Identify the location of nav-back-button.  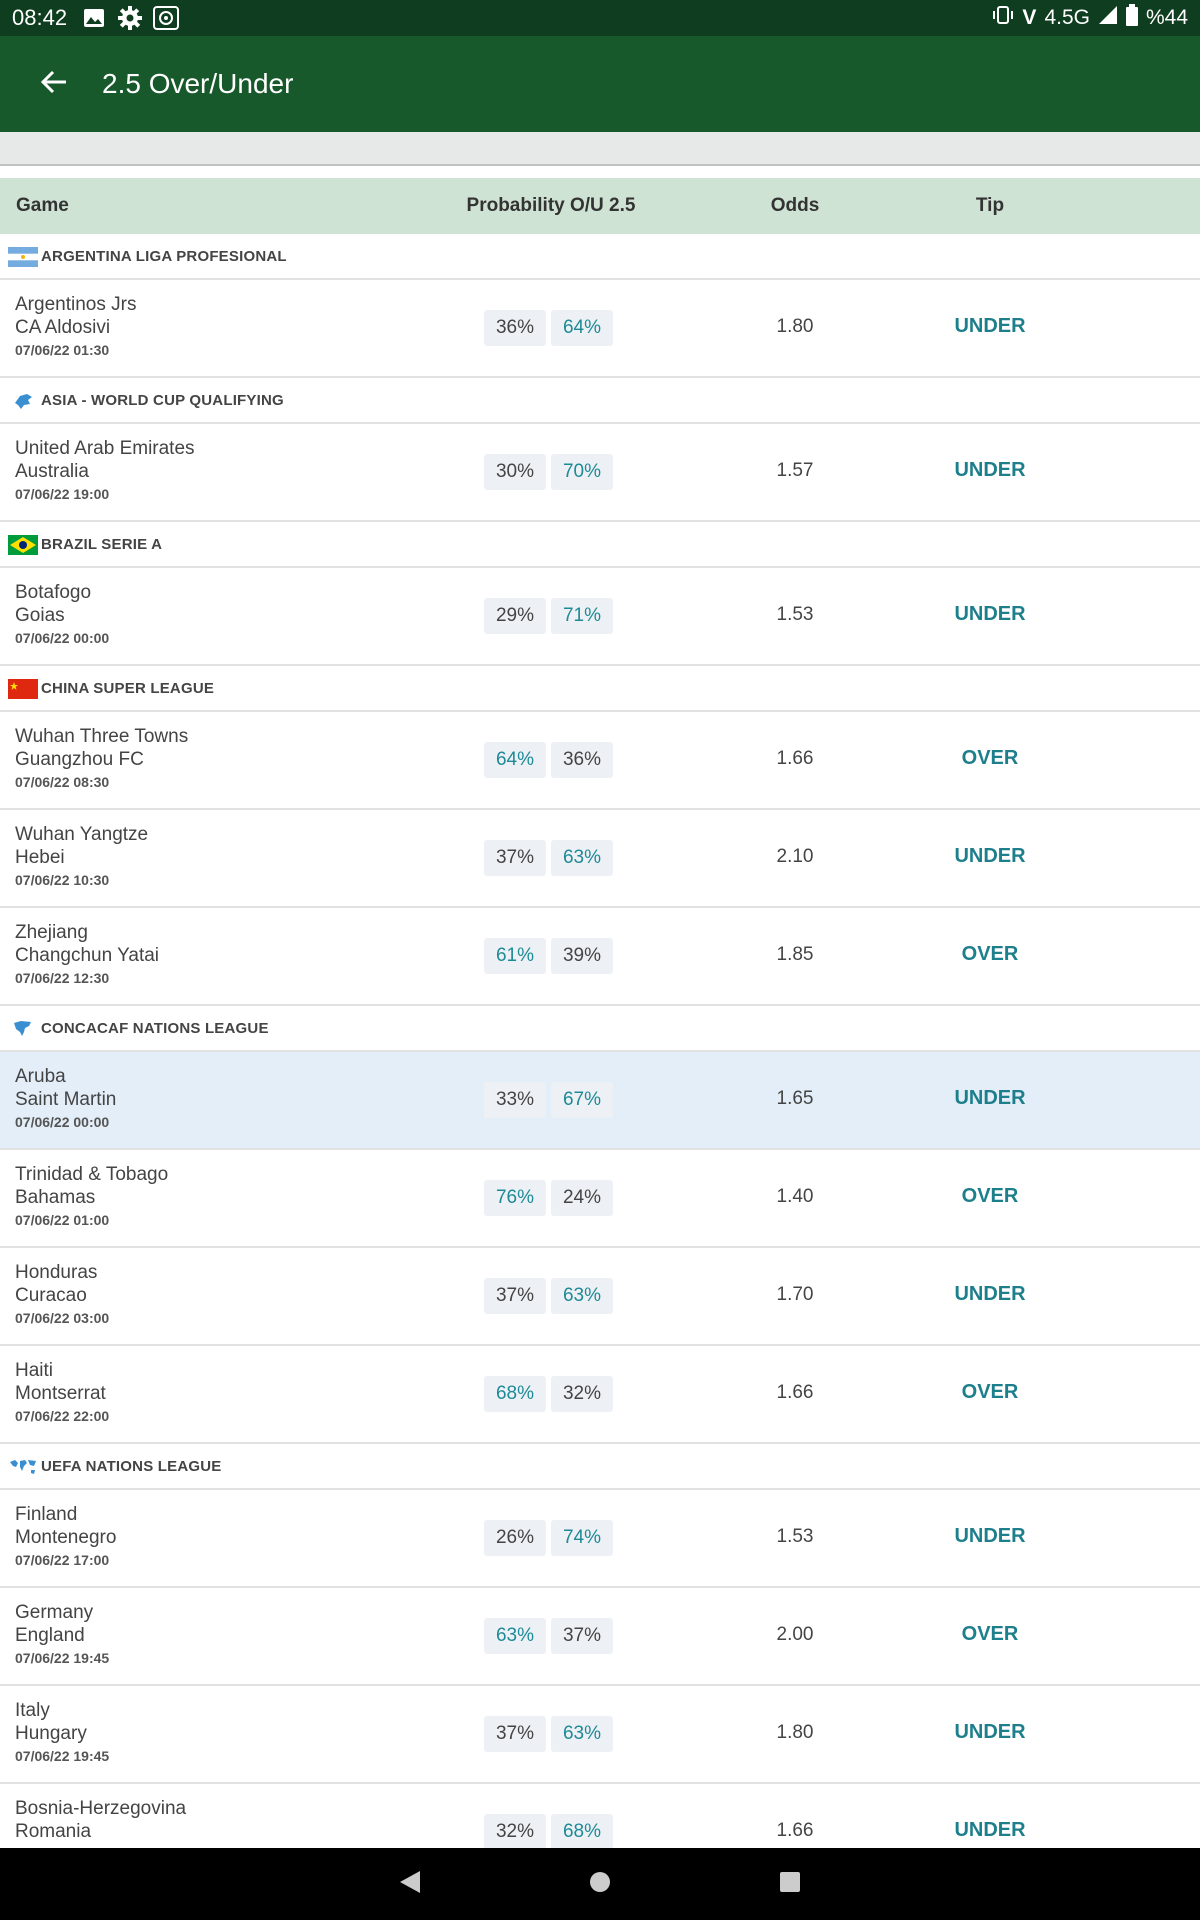
(410, 1884).